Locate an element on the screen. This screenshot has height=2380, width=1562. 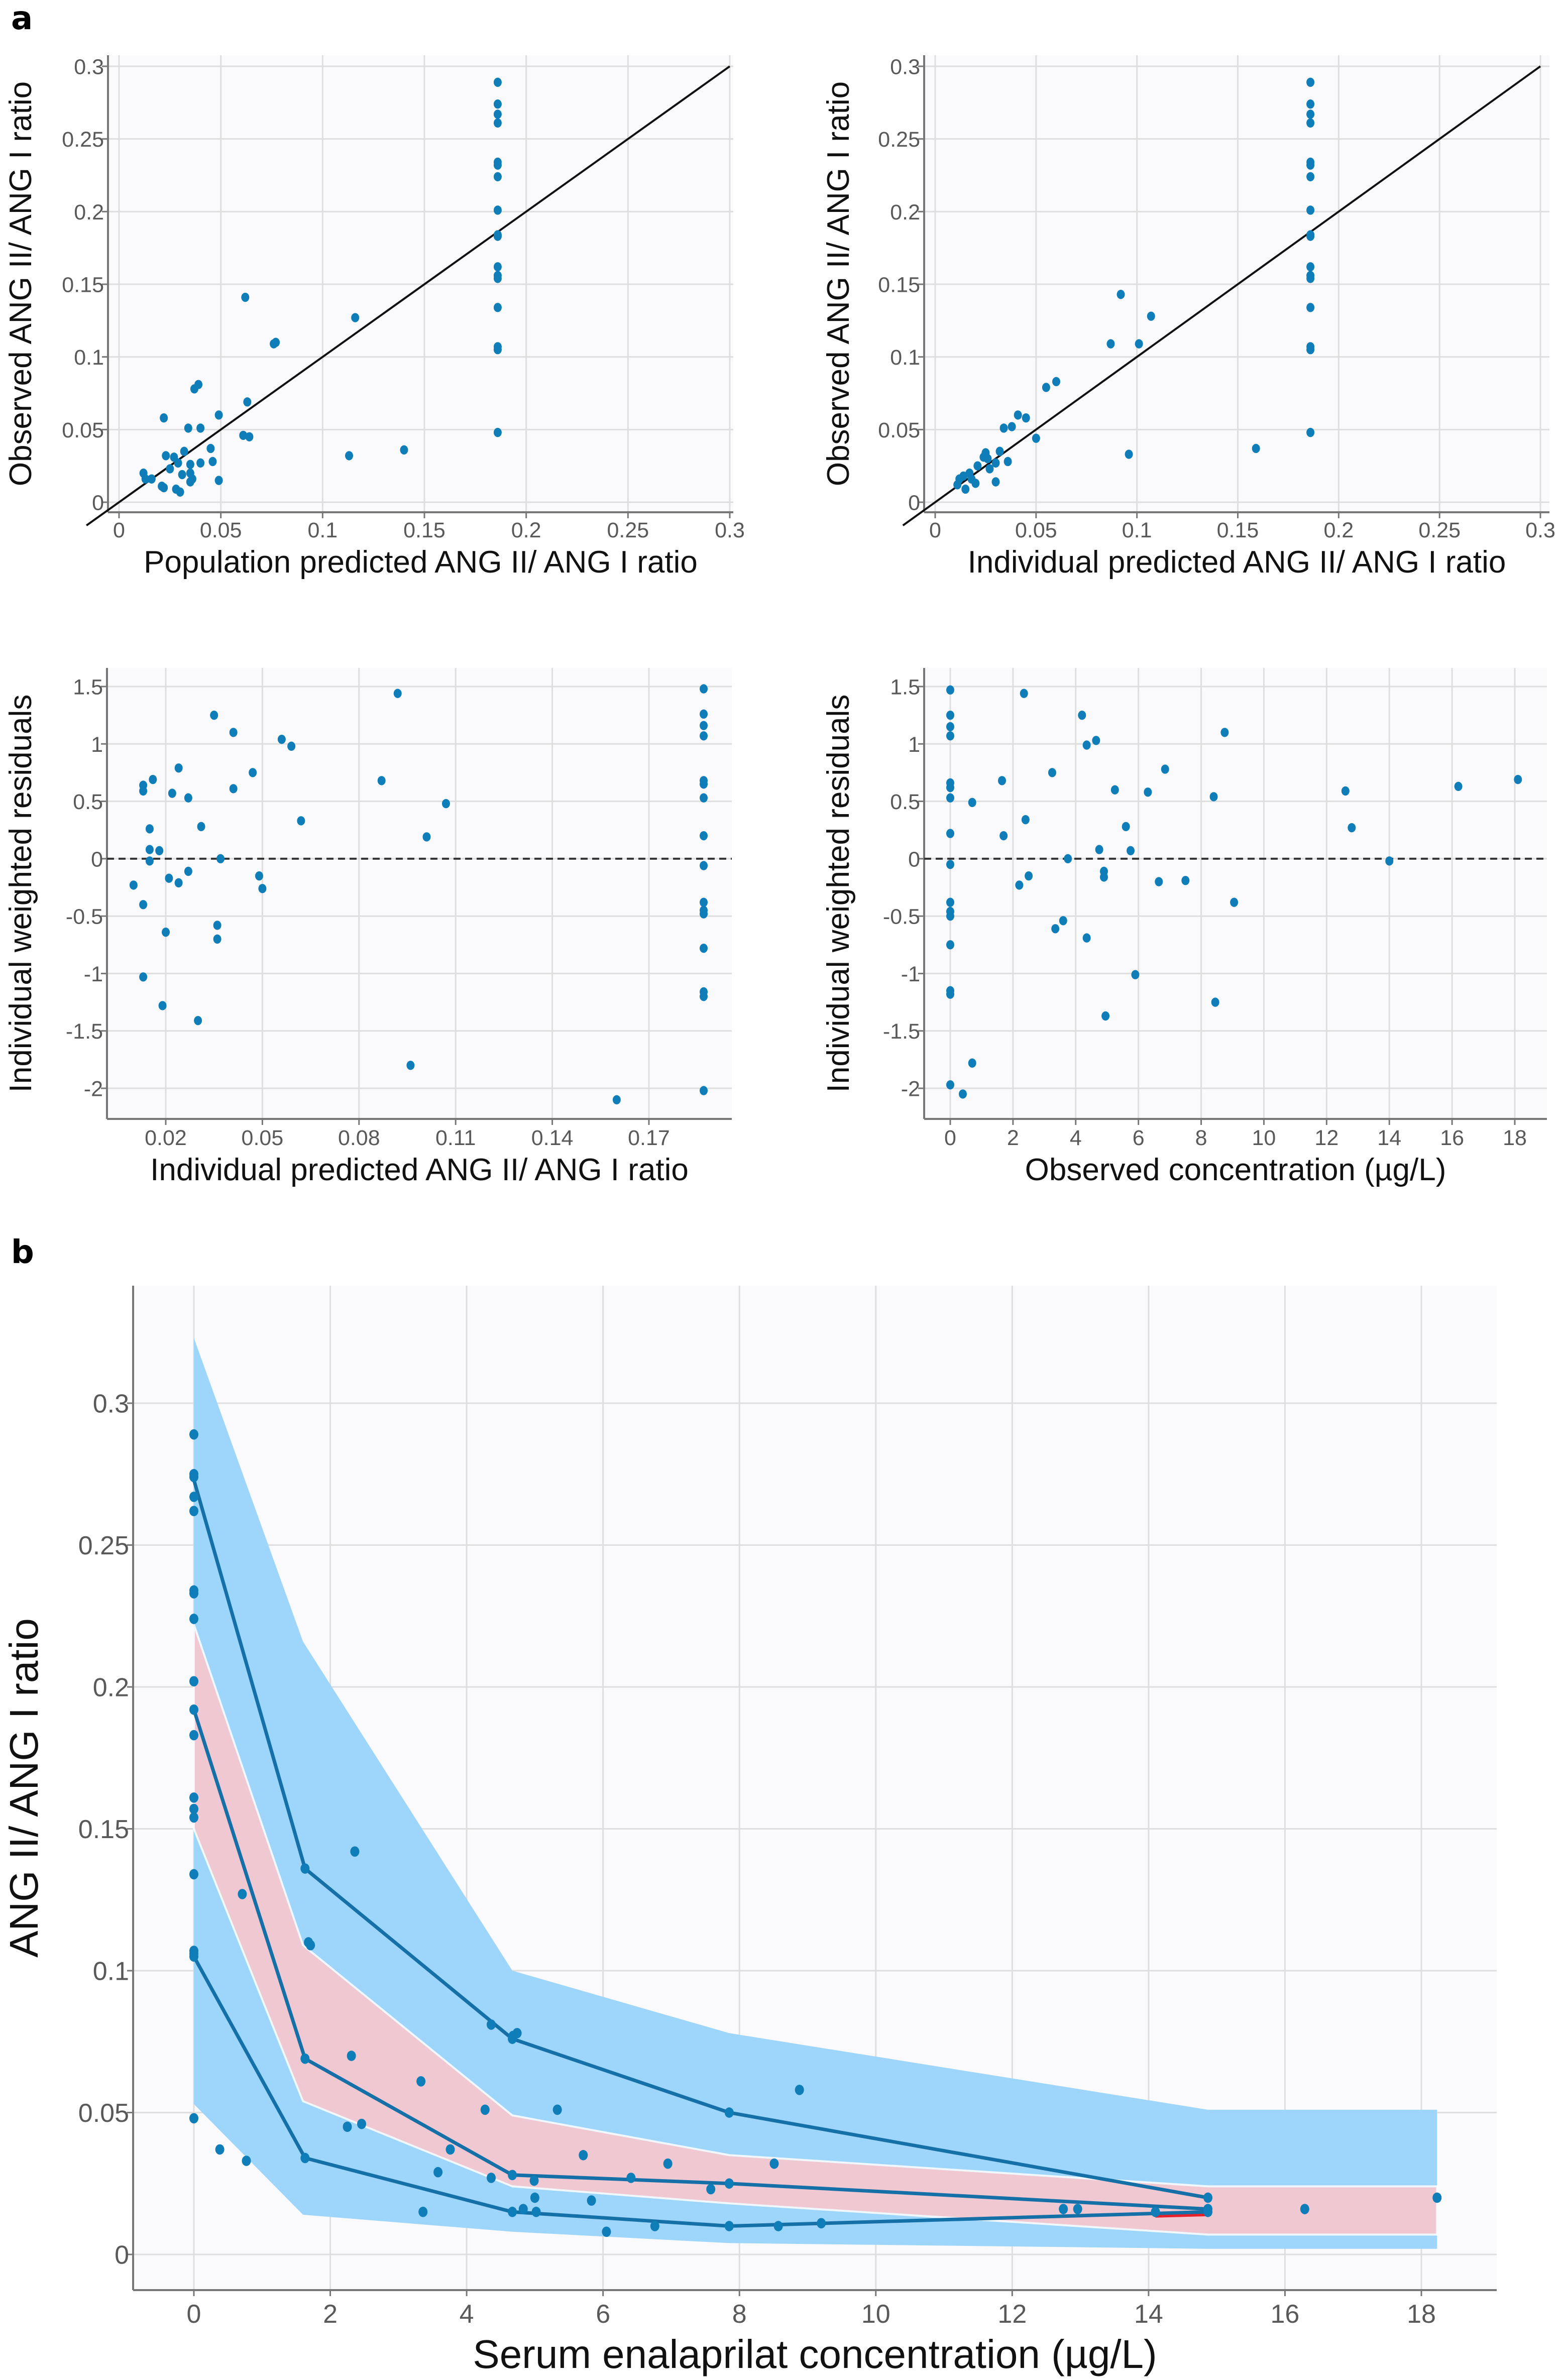
x-axis-title: Serum enalaprilat concentration (µg/L) is located at coordinates (815, 2354).